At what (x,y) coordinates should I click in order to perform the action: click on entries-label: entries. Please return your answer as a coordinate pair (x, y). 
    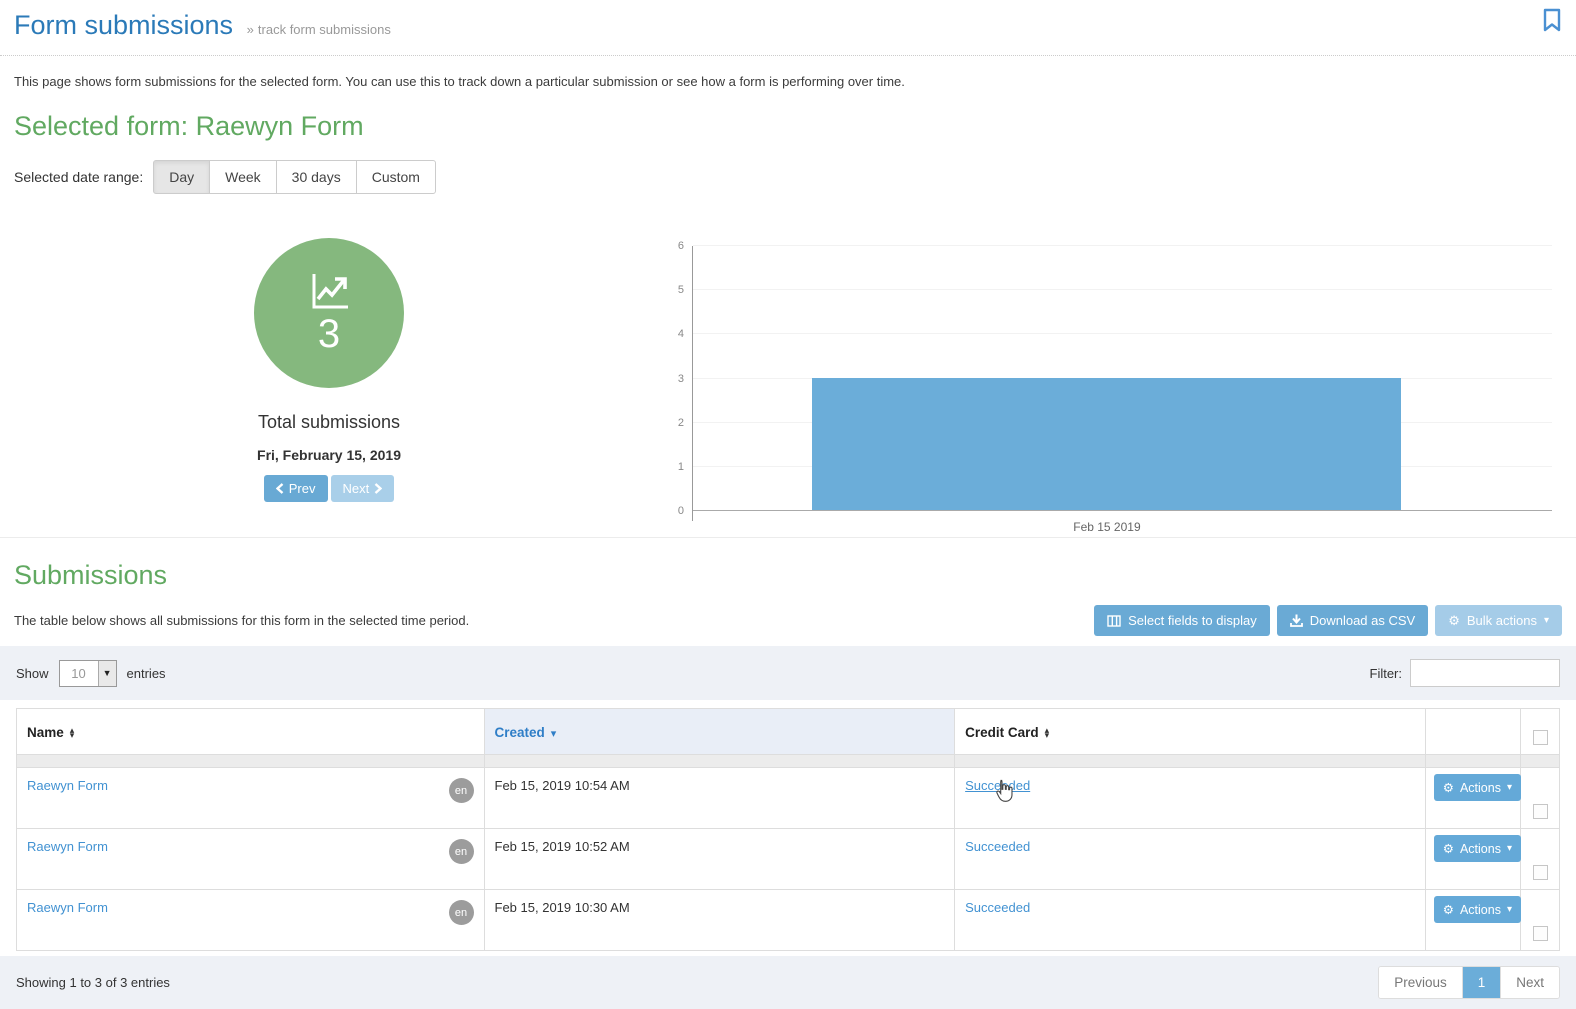
    Looking at the image, I should click on (146, 673).